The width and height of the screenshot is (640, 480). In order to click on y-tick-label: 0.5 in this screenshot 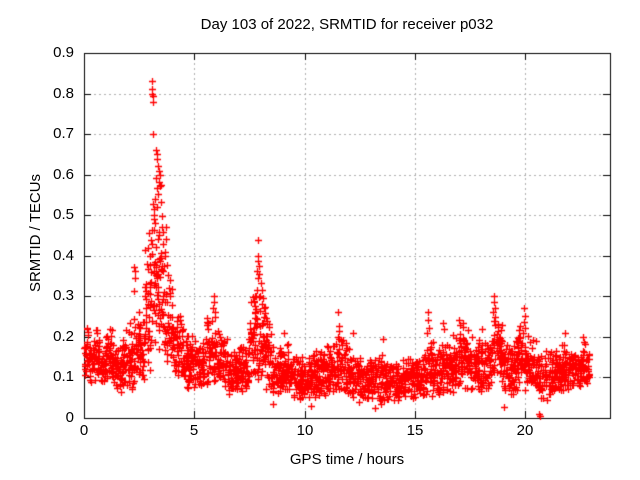, I will do `click(63, 214)`.